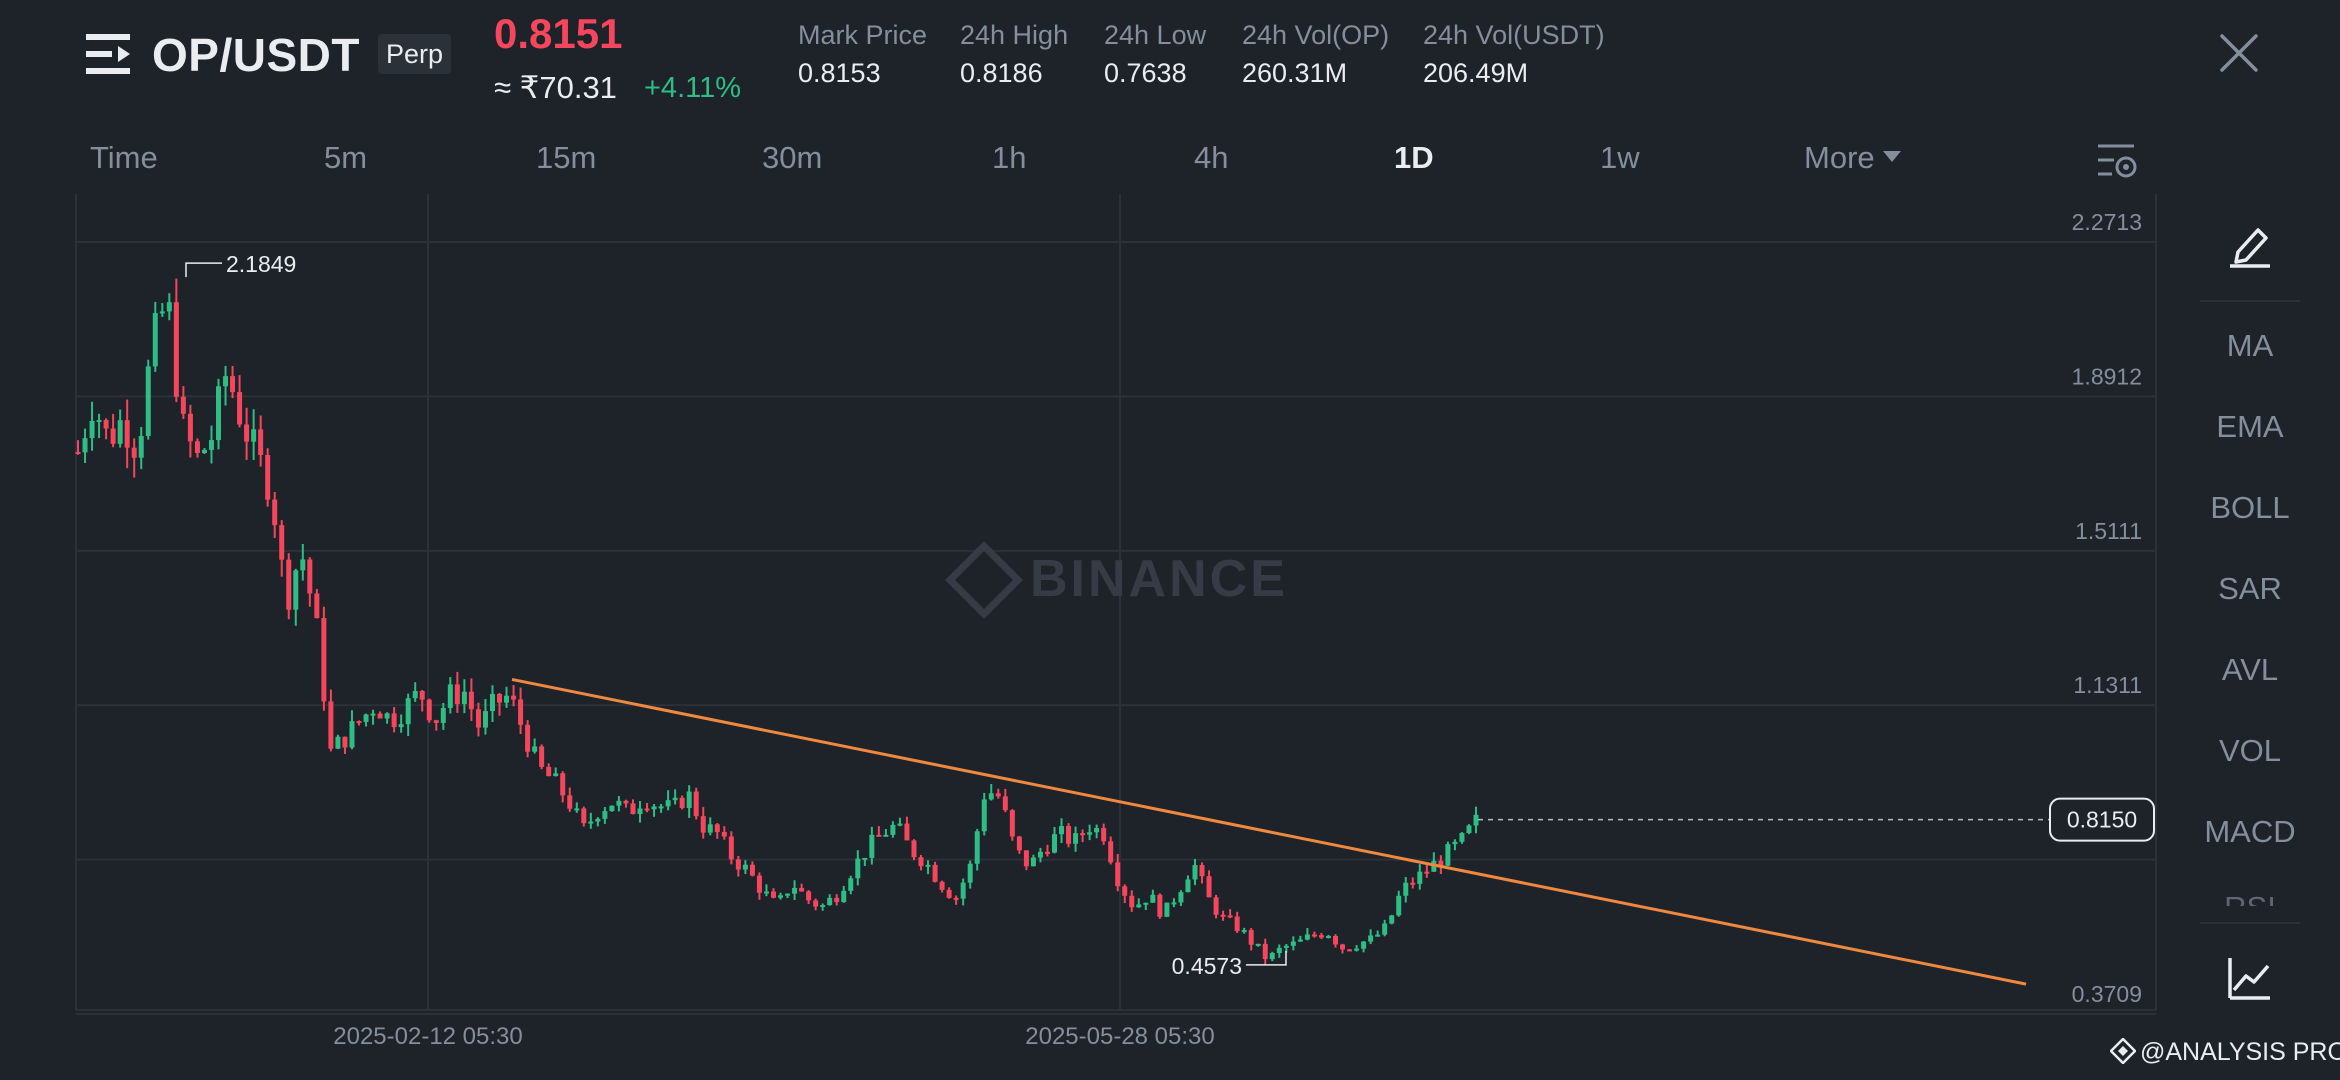 The image size is (2340, 1080). What do you see at coordinates (124, 157) in the screenshot?
I see `tab-time: Time` at bounding box center [124, 157].